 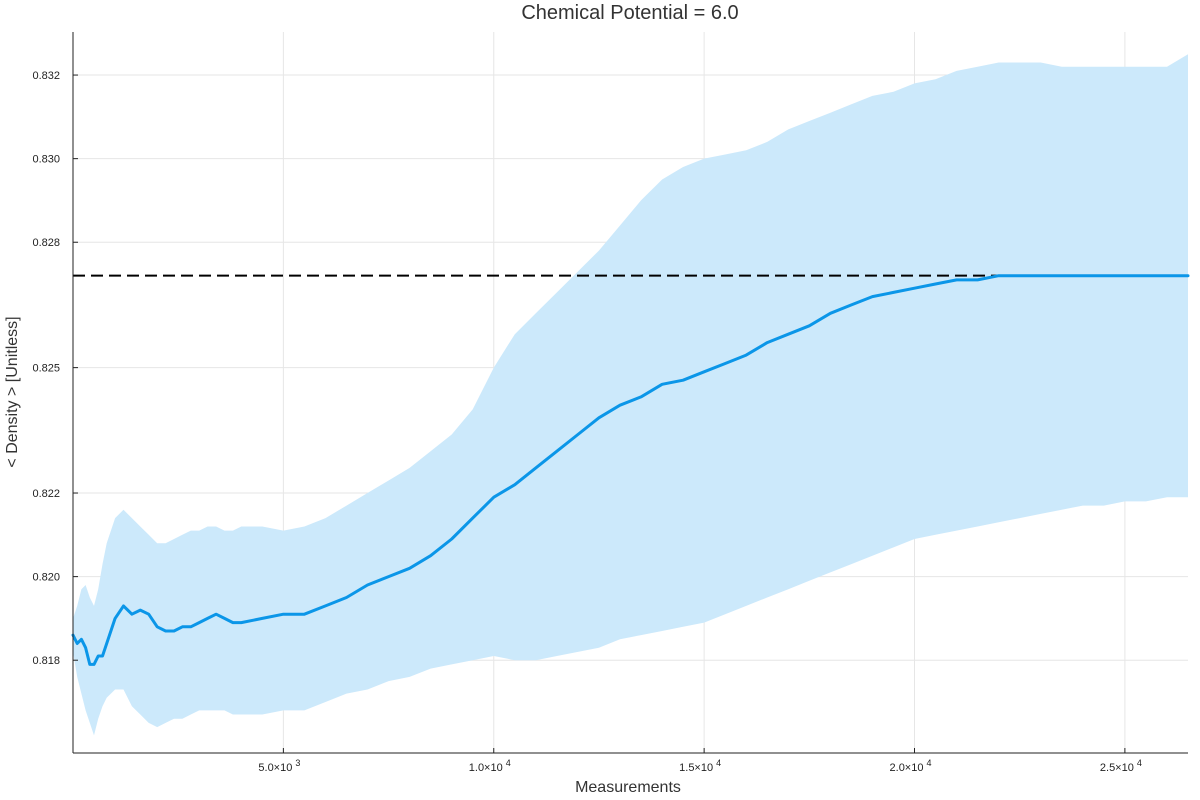 What do you see at coordinates (911, 766) in the screenshot?
I see `x-tick-label: 2.0×10 4` at bounding box center [911, 766].